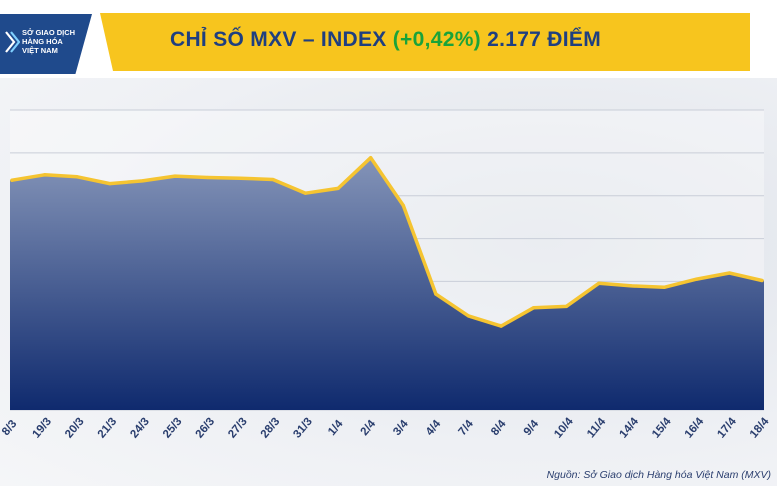  I want to click on data-point-1/4, so click(338, 188).